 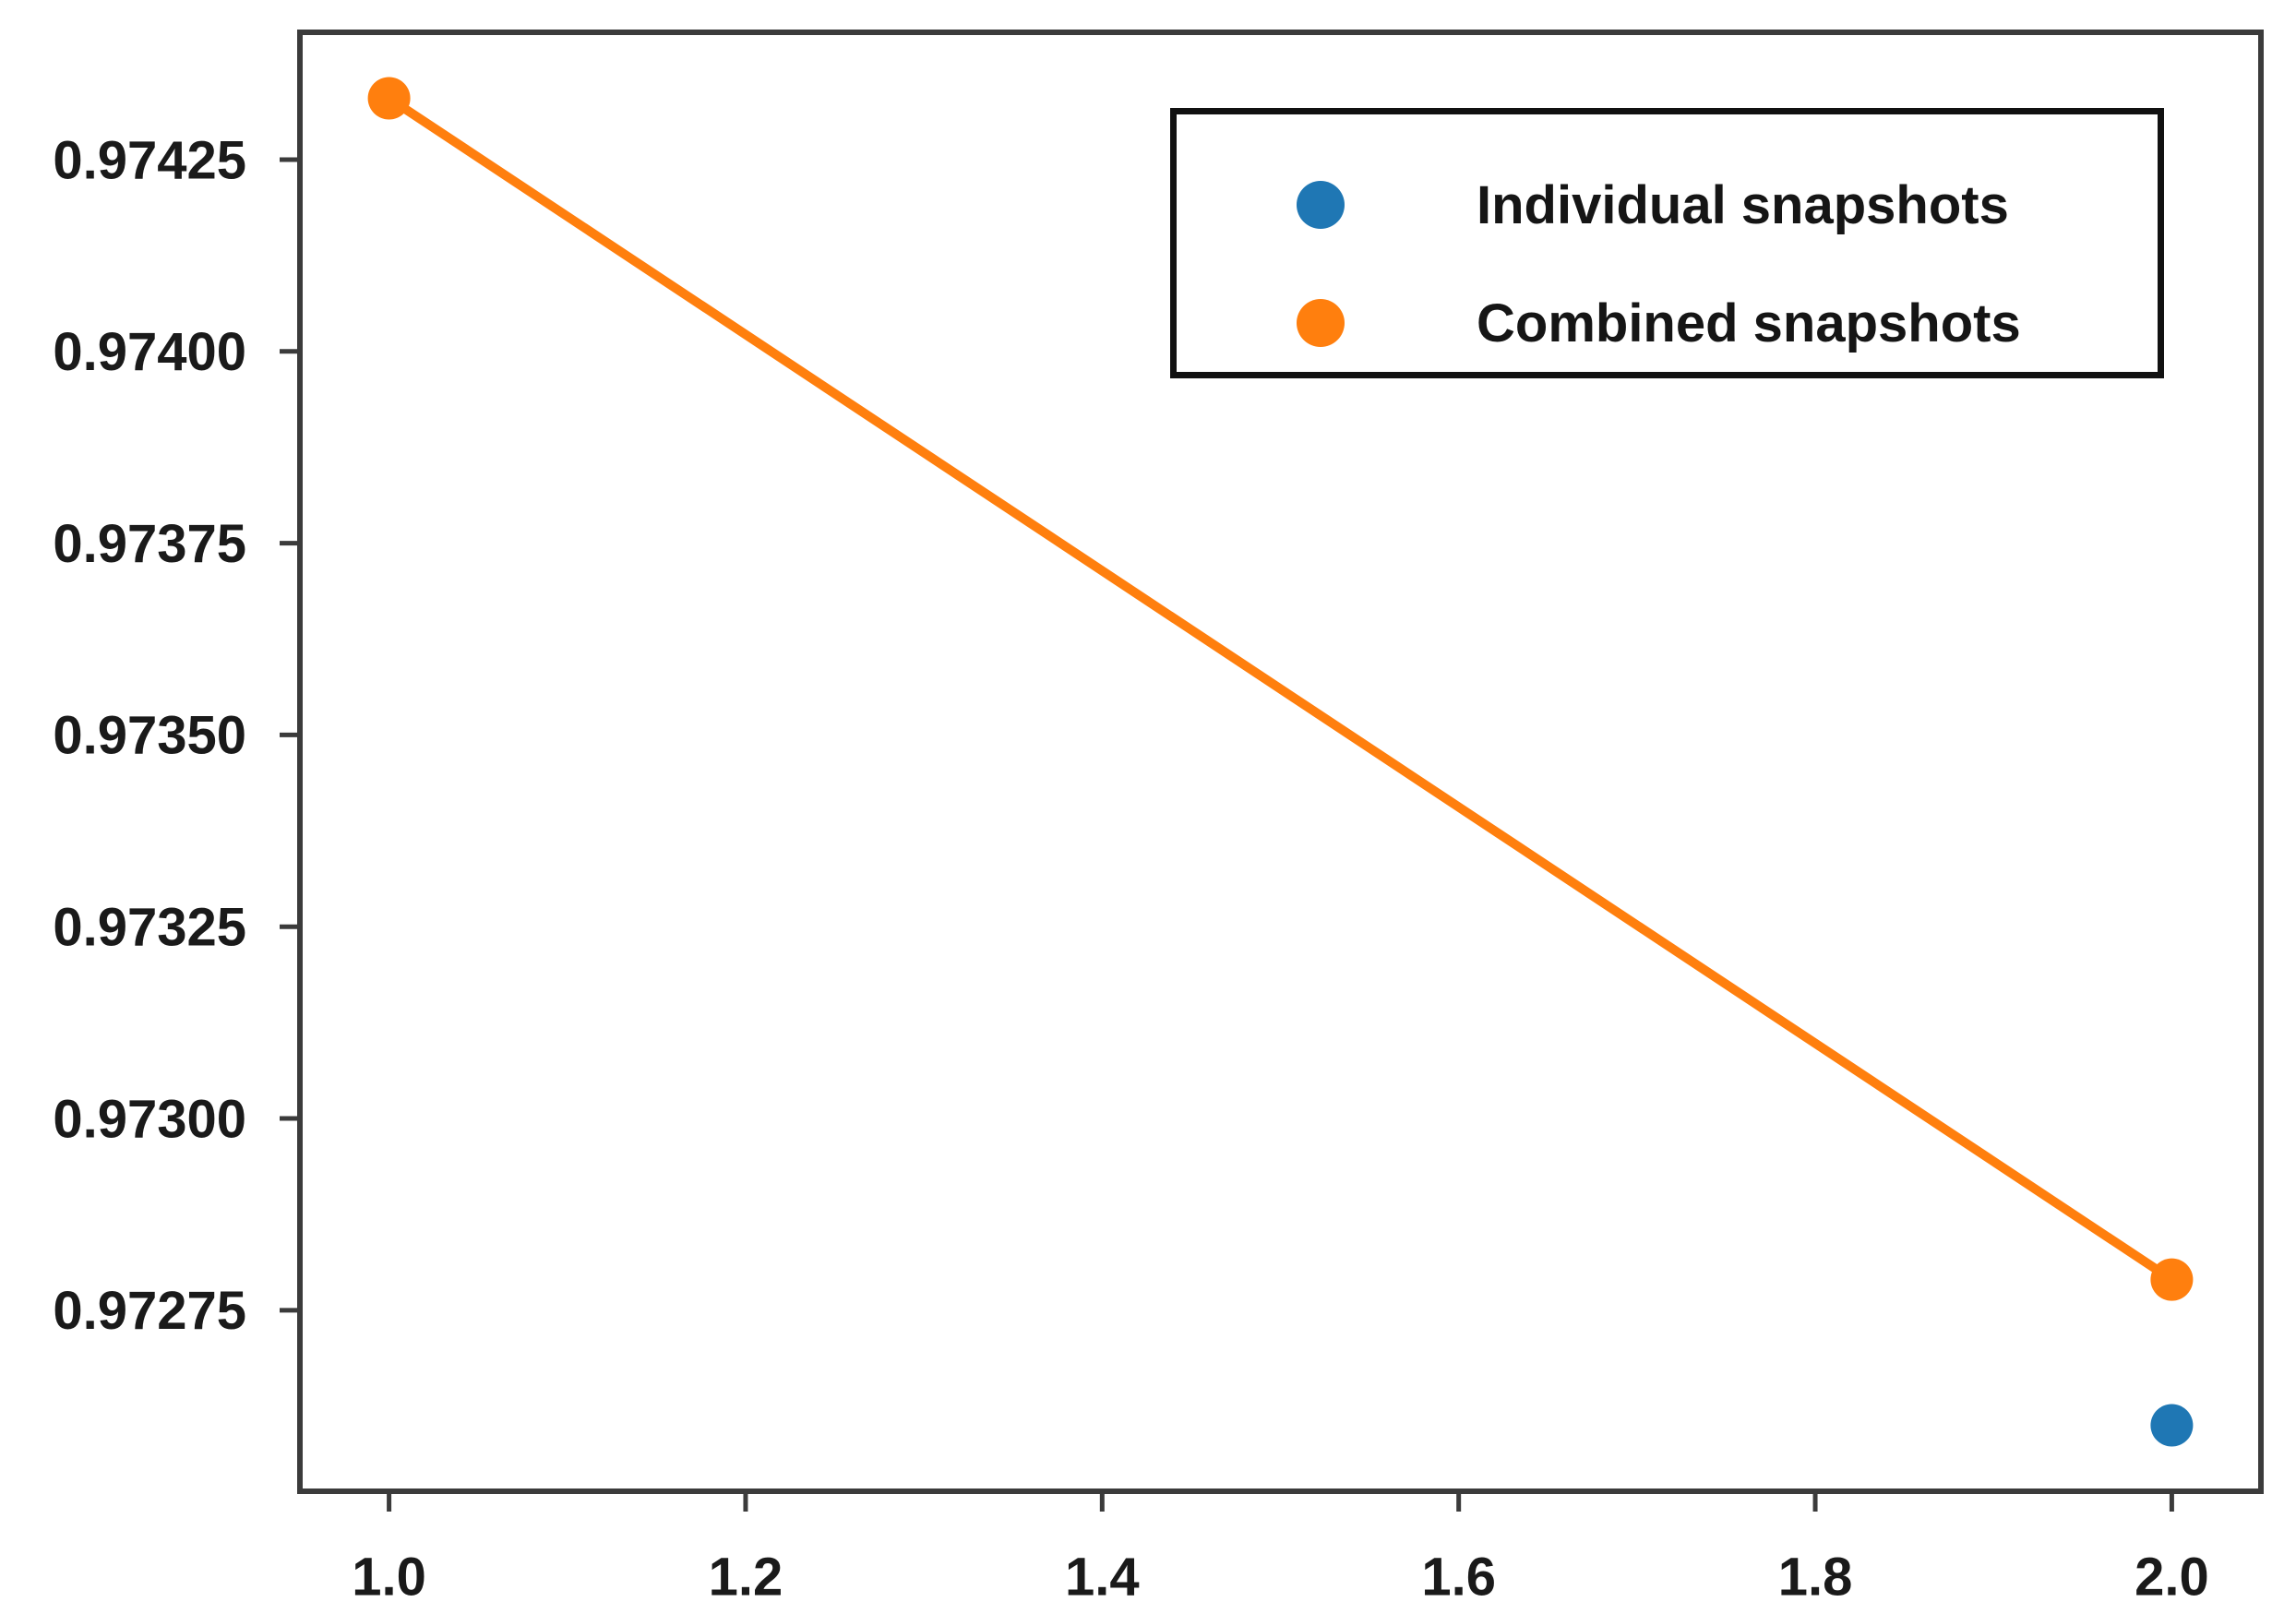 I want to click on y-tick-label: 0.97425, so click(x=149, y=160).